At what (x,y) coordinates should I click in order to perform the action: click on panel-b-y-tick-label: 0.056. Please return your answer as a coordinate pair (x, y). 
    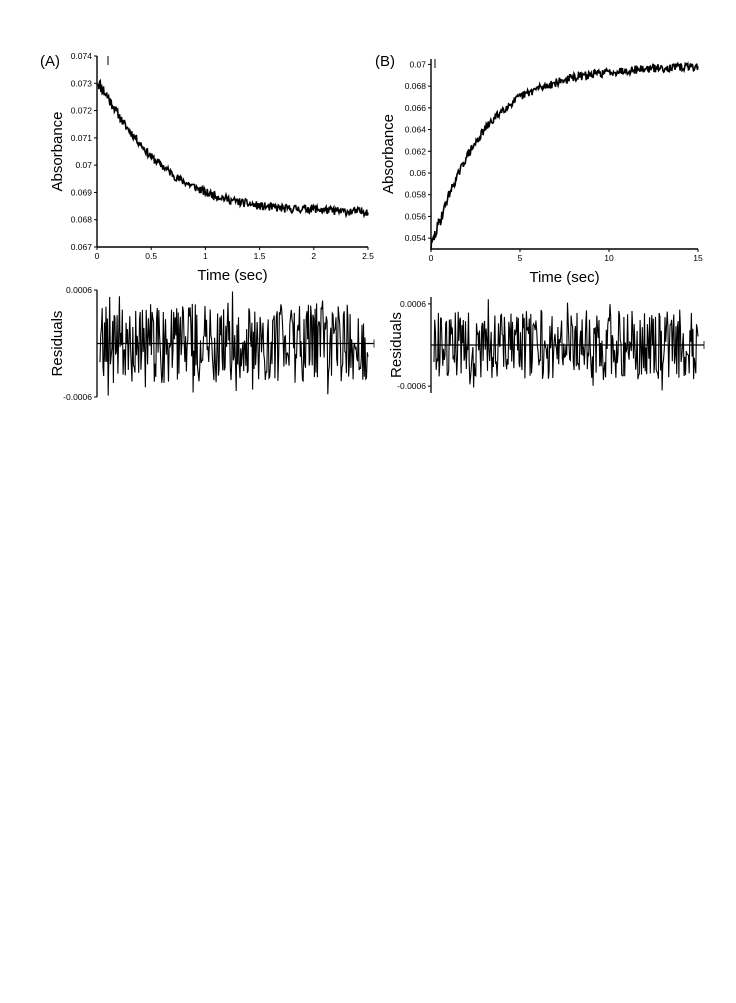
    Looking at the image, I should click on (416, 216).